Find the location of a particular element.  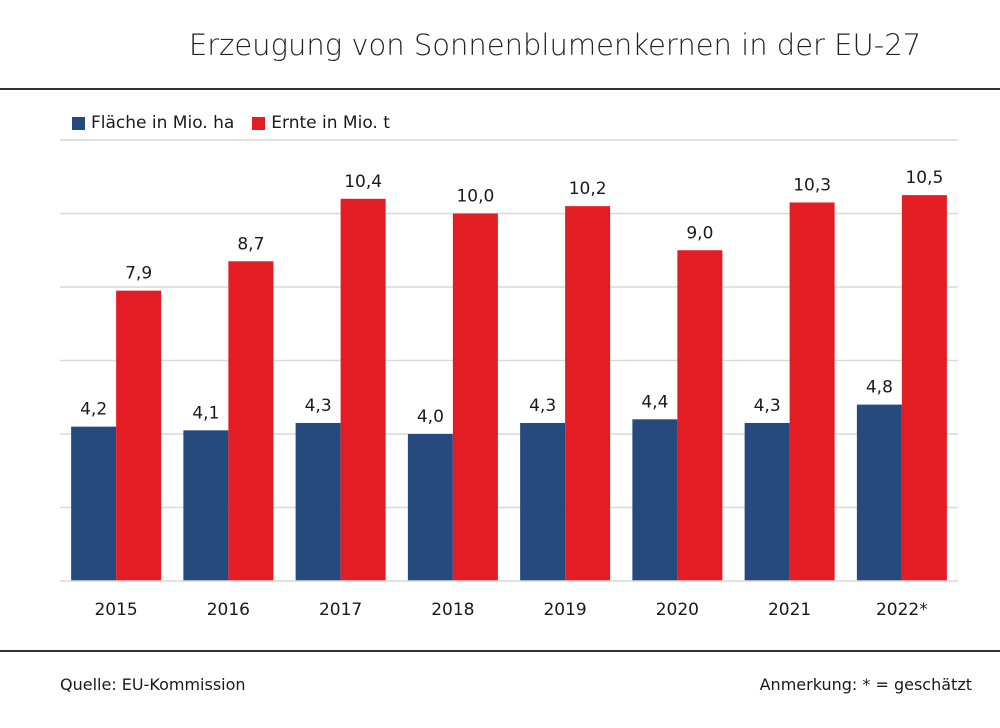

x-tick-label: 2015 is located at coordinates (115, 610).